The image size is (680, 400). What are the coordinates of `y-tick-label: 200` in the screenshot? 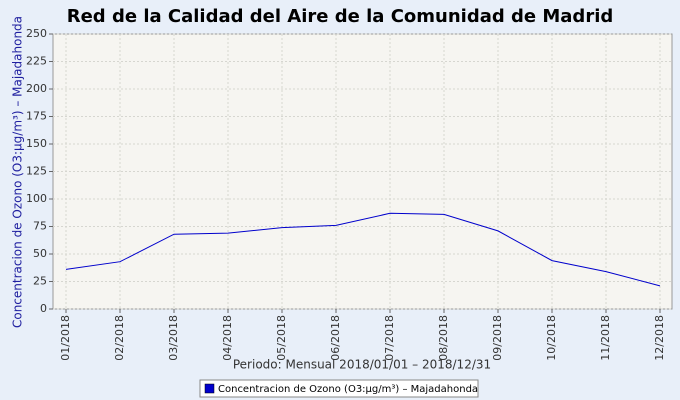 It's located at (36, 88).